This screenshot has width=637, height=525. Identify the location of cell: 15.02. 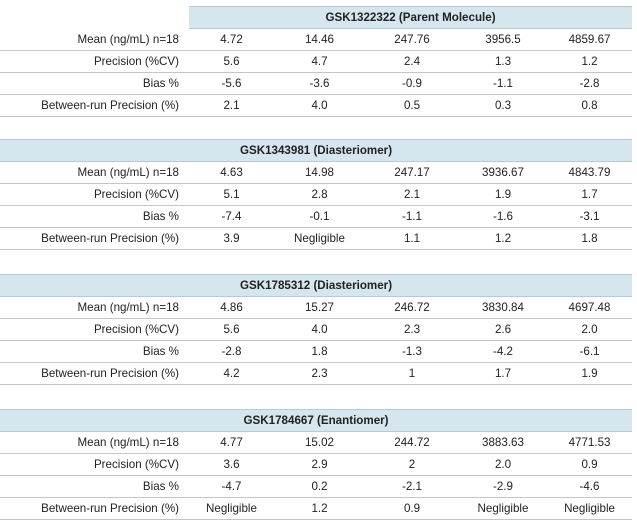
(319, 442).